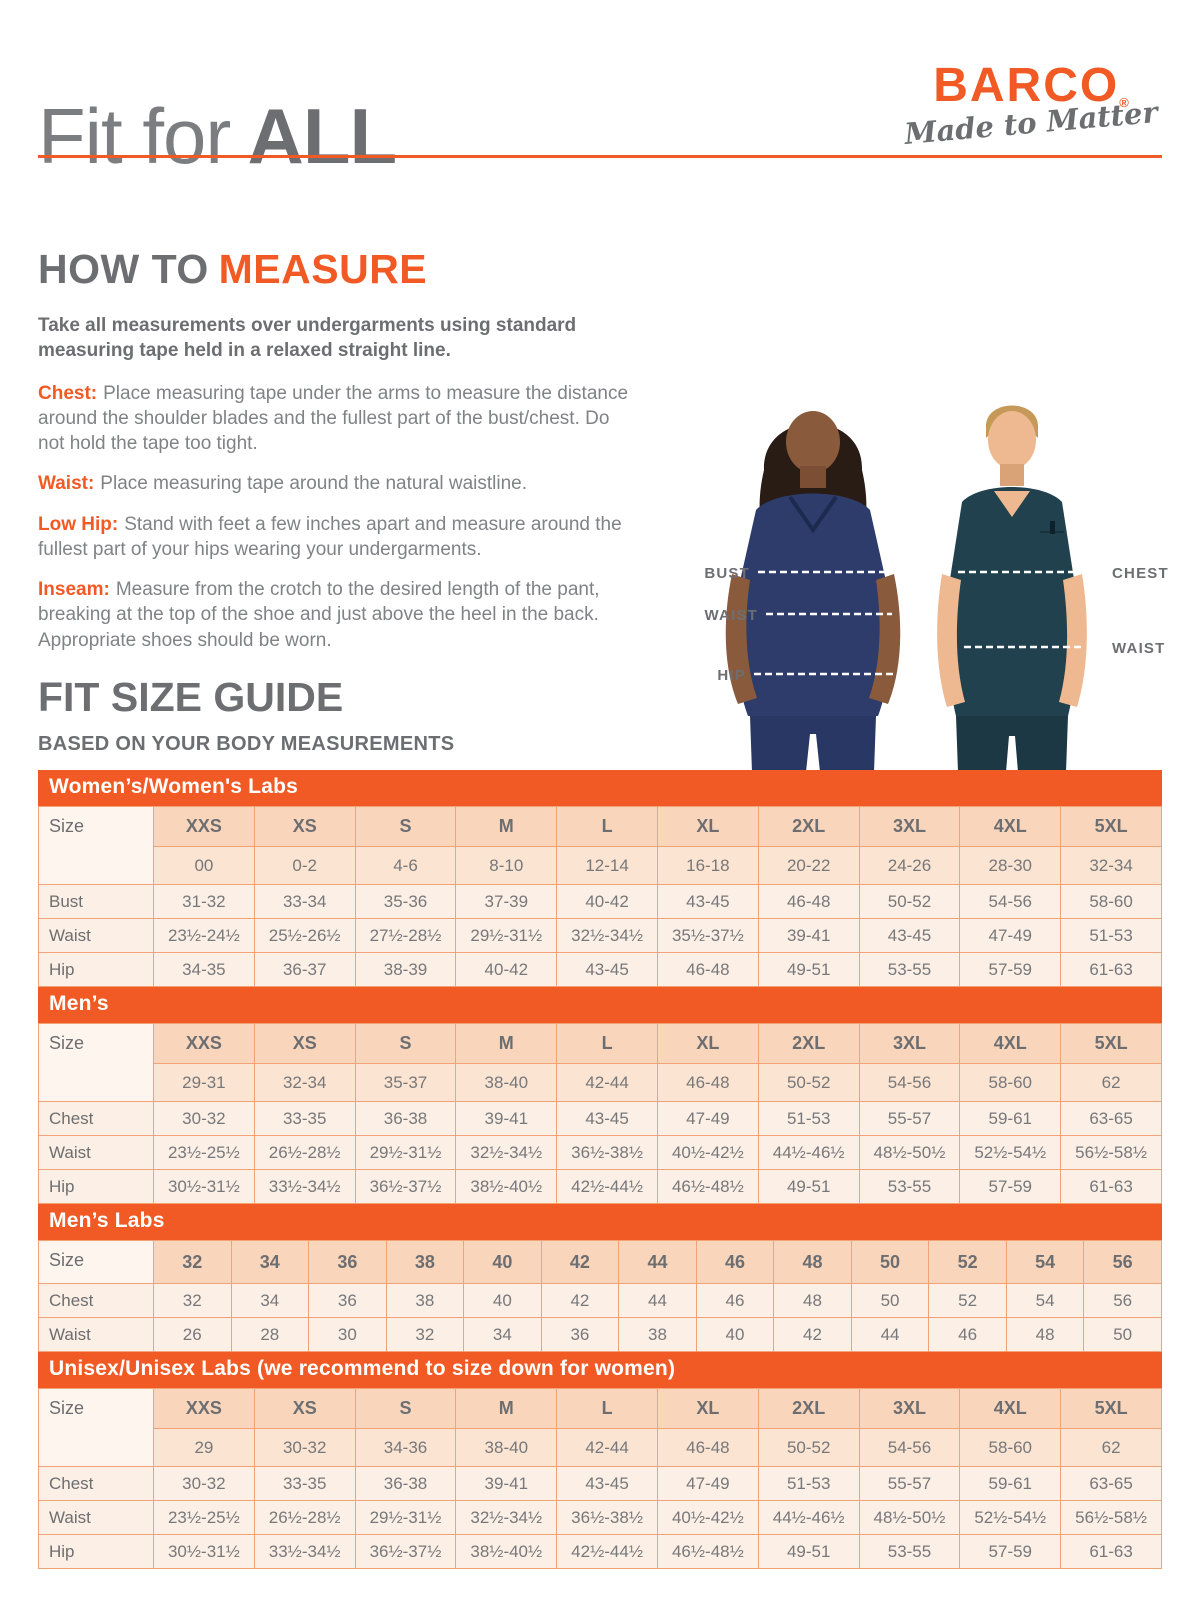  I want to click on measurement-cell: 30½-31½, so click(204, 1186).